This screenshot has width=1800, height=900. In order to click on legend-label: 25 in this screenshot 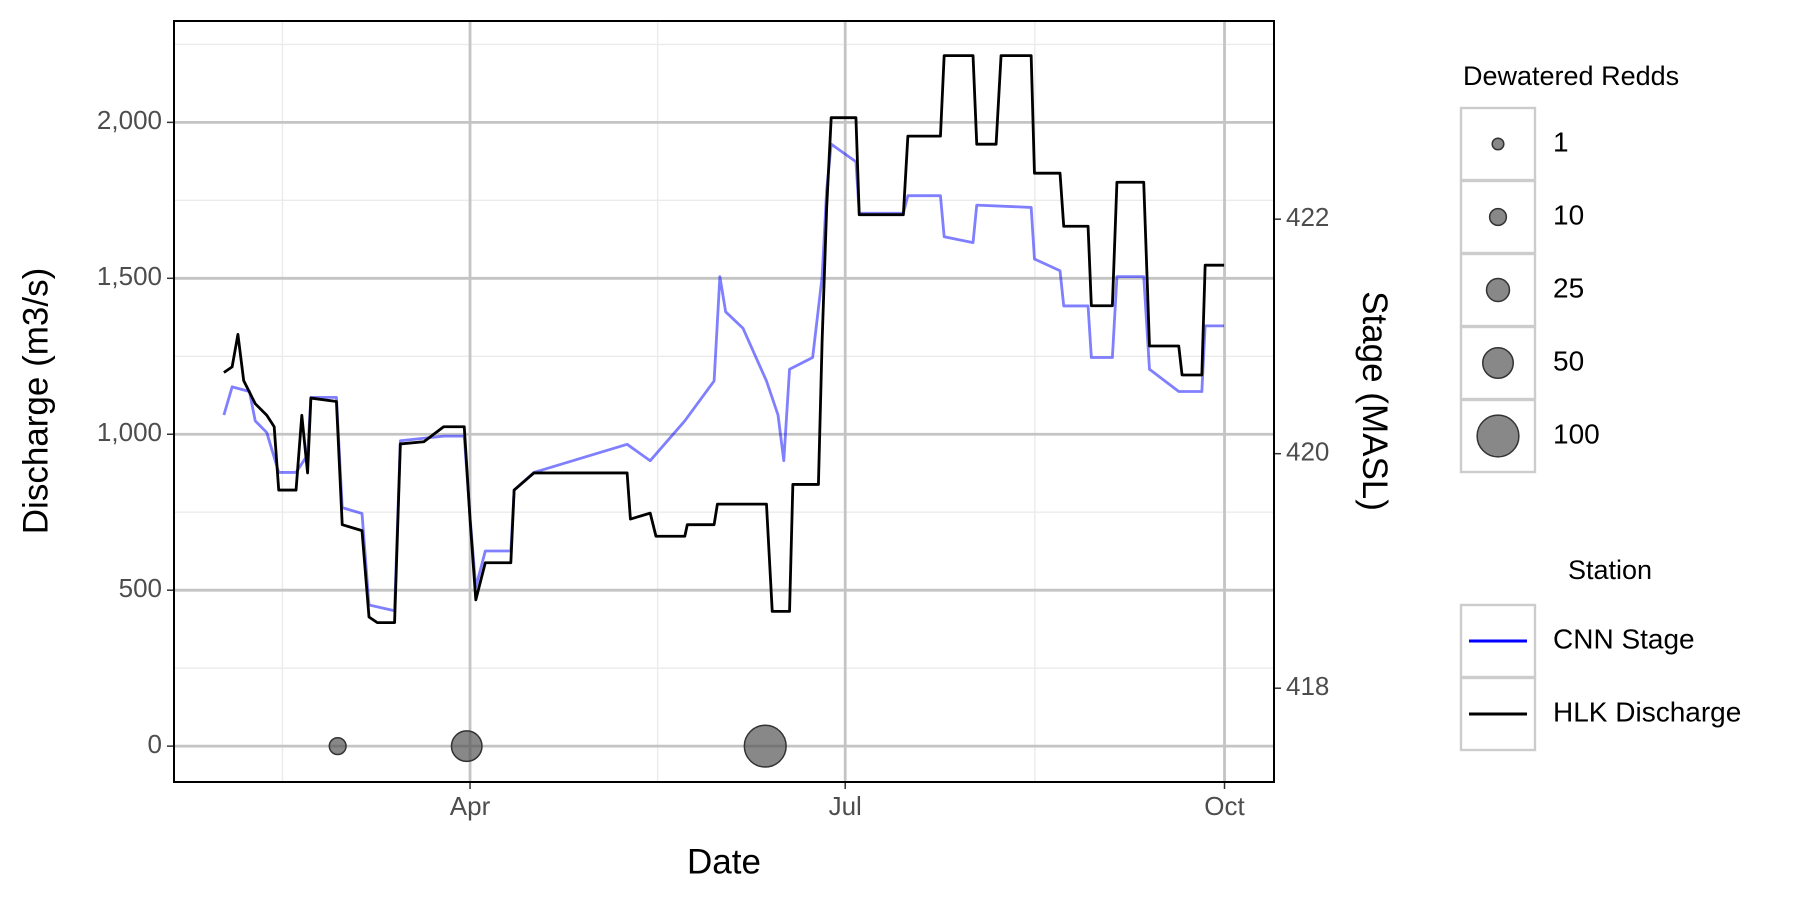, I will do `click(1568, 287)`.